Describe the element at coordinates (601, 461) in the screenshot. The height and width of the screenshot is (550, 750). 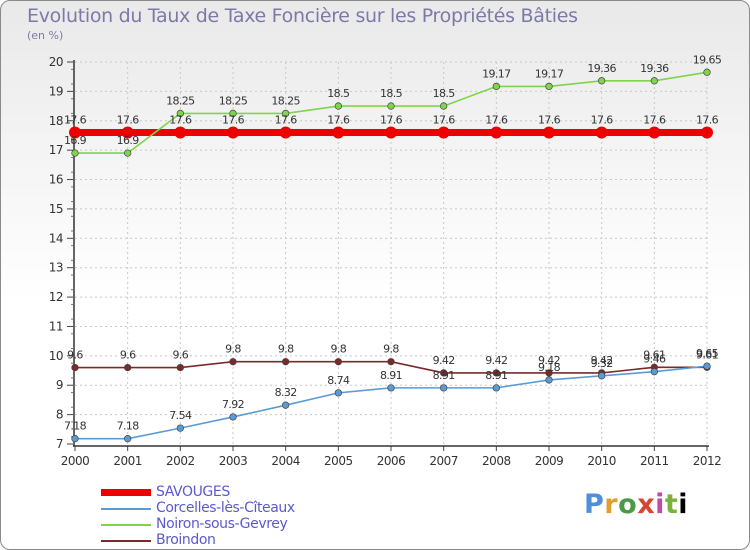
I see `x-tick-label: 2010` at that location.